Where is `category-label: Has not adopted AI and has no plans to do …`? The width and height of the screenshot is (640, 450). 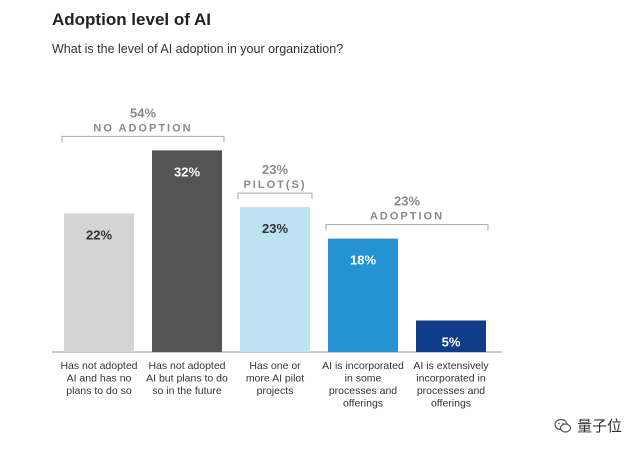 category-label: Has not adopted AI and has no plans to do … is located at coordinates (98, 378).